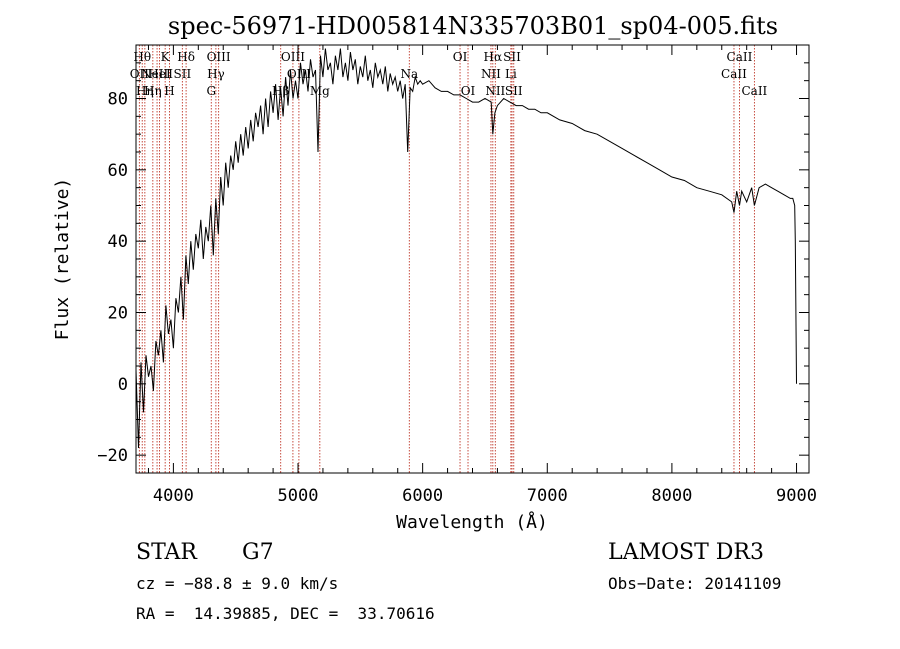 The image size is (900, 649). I want to click on marker-label: Na, so click(409, 74).